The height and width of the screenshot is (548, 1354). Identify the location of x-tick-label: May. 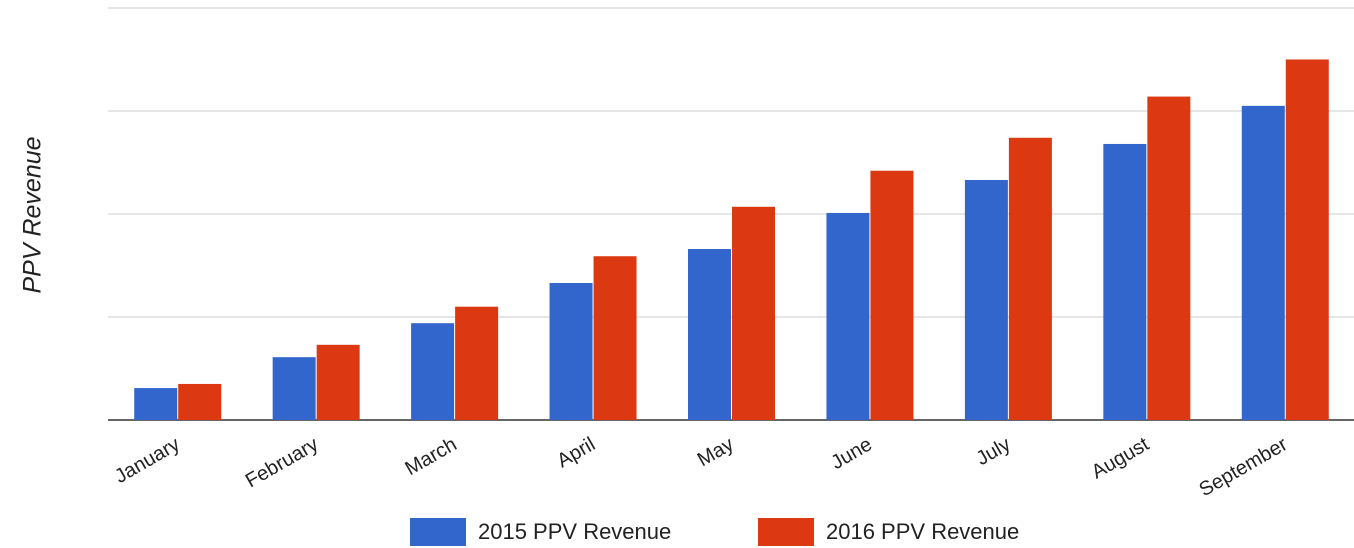
(716, 452).